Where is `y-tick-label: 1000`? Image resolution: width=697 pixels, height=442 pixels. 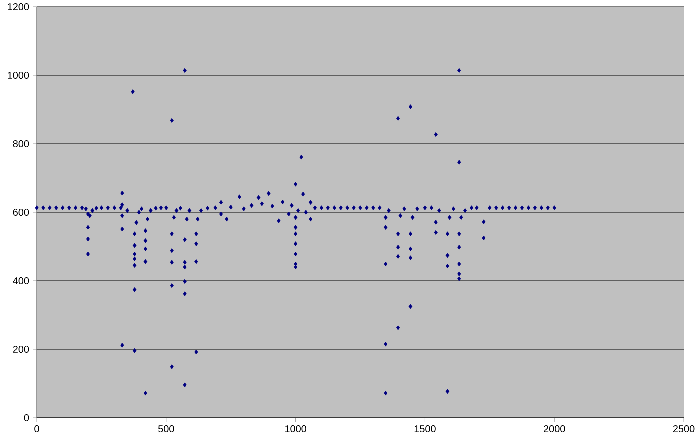 y-tick-label: 1000 is located at coordinates (19, 76).